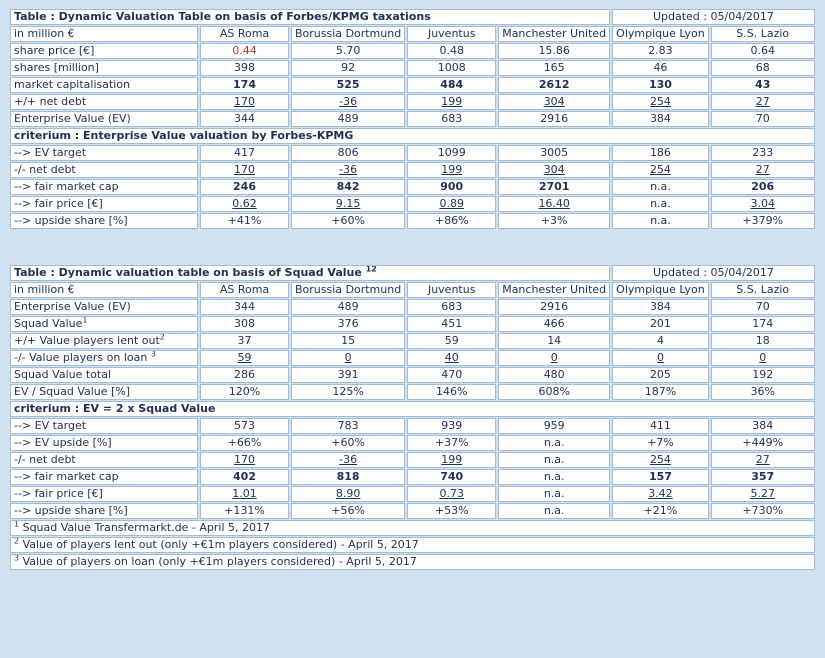  I want to click on cell-value: 484, so click(452, 85).